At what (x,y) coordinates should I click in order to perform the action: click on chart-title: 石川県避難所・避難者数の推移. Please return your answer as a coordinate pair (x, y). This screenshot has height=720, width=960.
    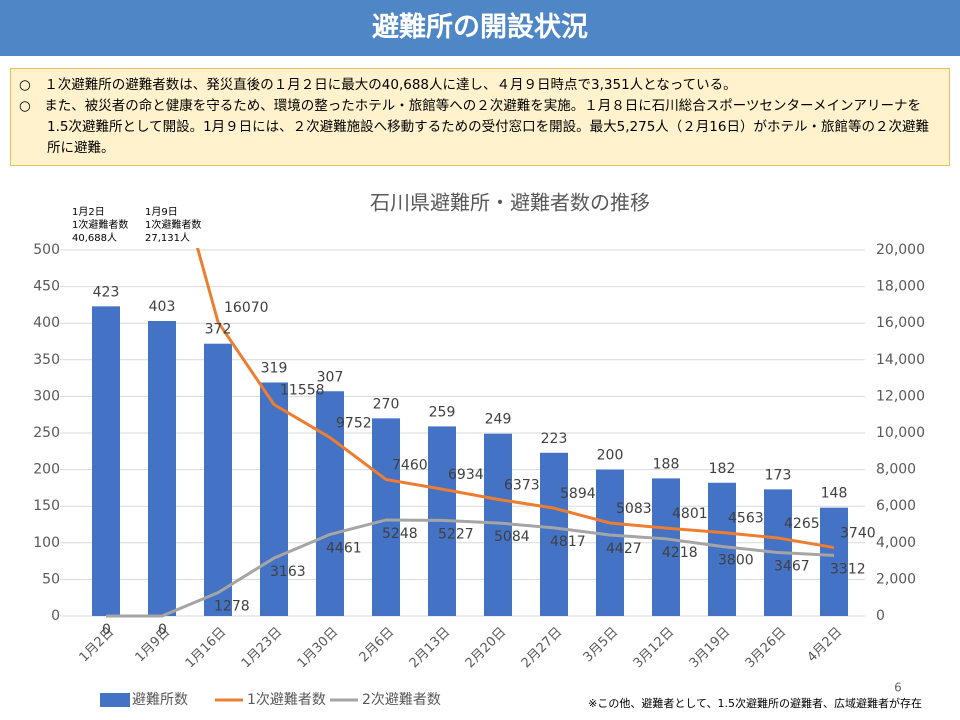
    Looking at the image, I should click on (510, 203).